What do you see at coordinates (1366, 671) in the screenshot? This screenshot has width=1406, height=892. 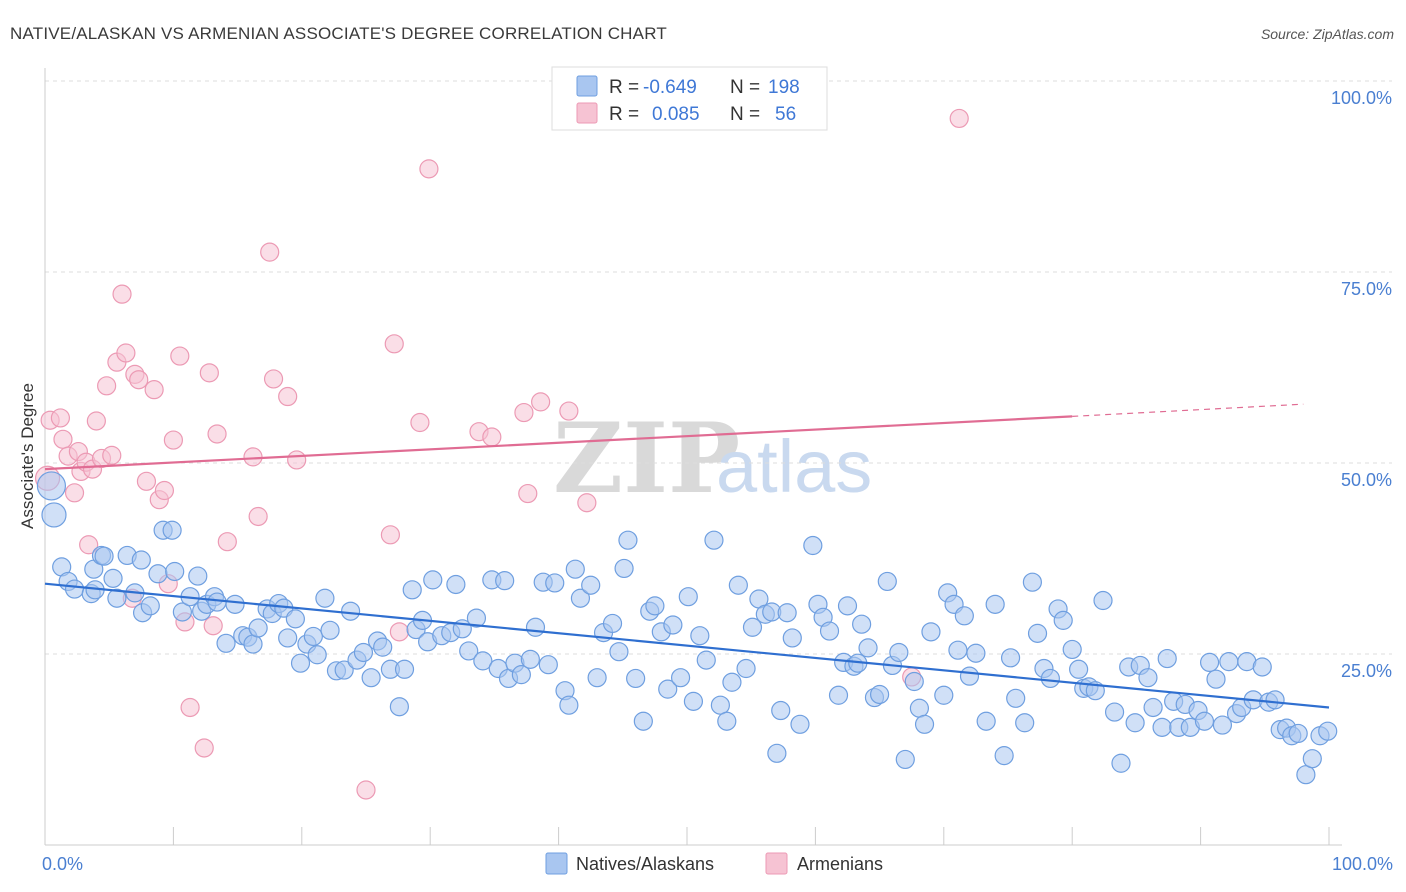 I see `y-tick-label-25: 25.0%` at bounding box center [1366, 671].